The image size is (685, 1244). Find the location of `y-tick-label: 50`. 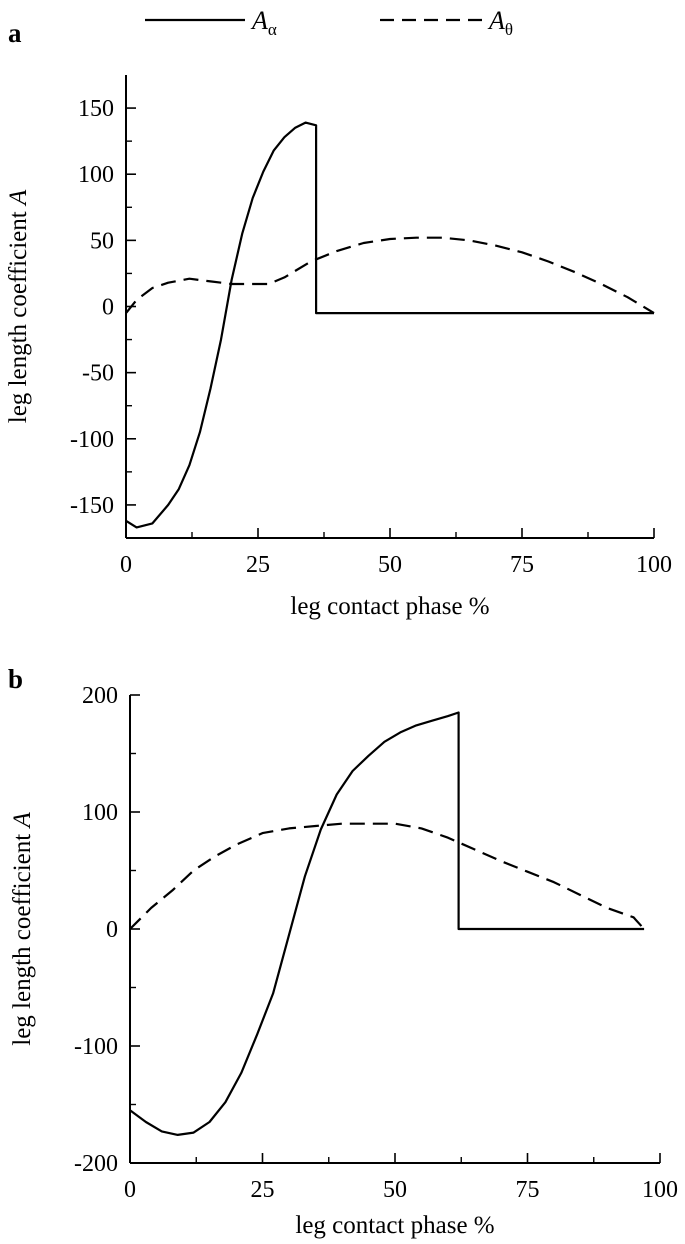

y-tick-label: 50 is located at coordinates (102, 241).